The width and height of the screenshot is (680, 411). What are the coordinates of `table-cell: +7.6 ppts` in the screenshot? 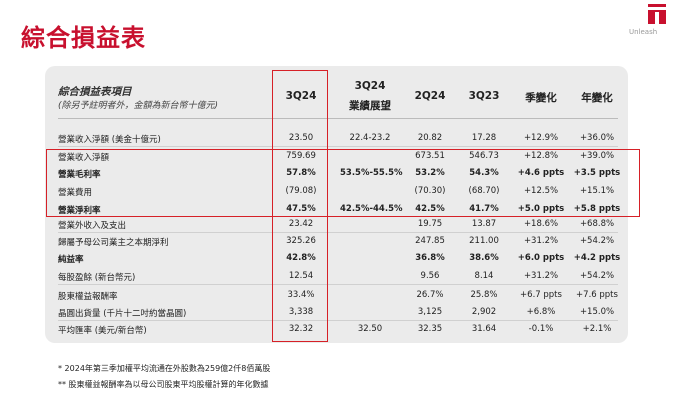 It's located at (597, 295).